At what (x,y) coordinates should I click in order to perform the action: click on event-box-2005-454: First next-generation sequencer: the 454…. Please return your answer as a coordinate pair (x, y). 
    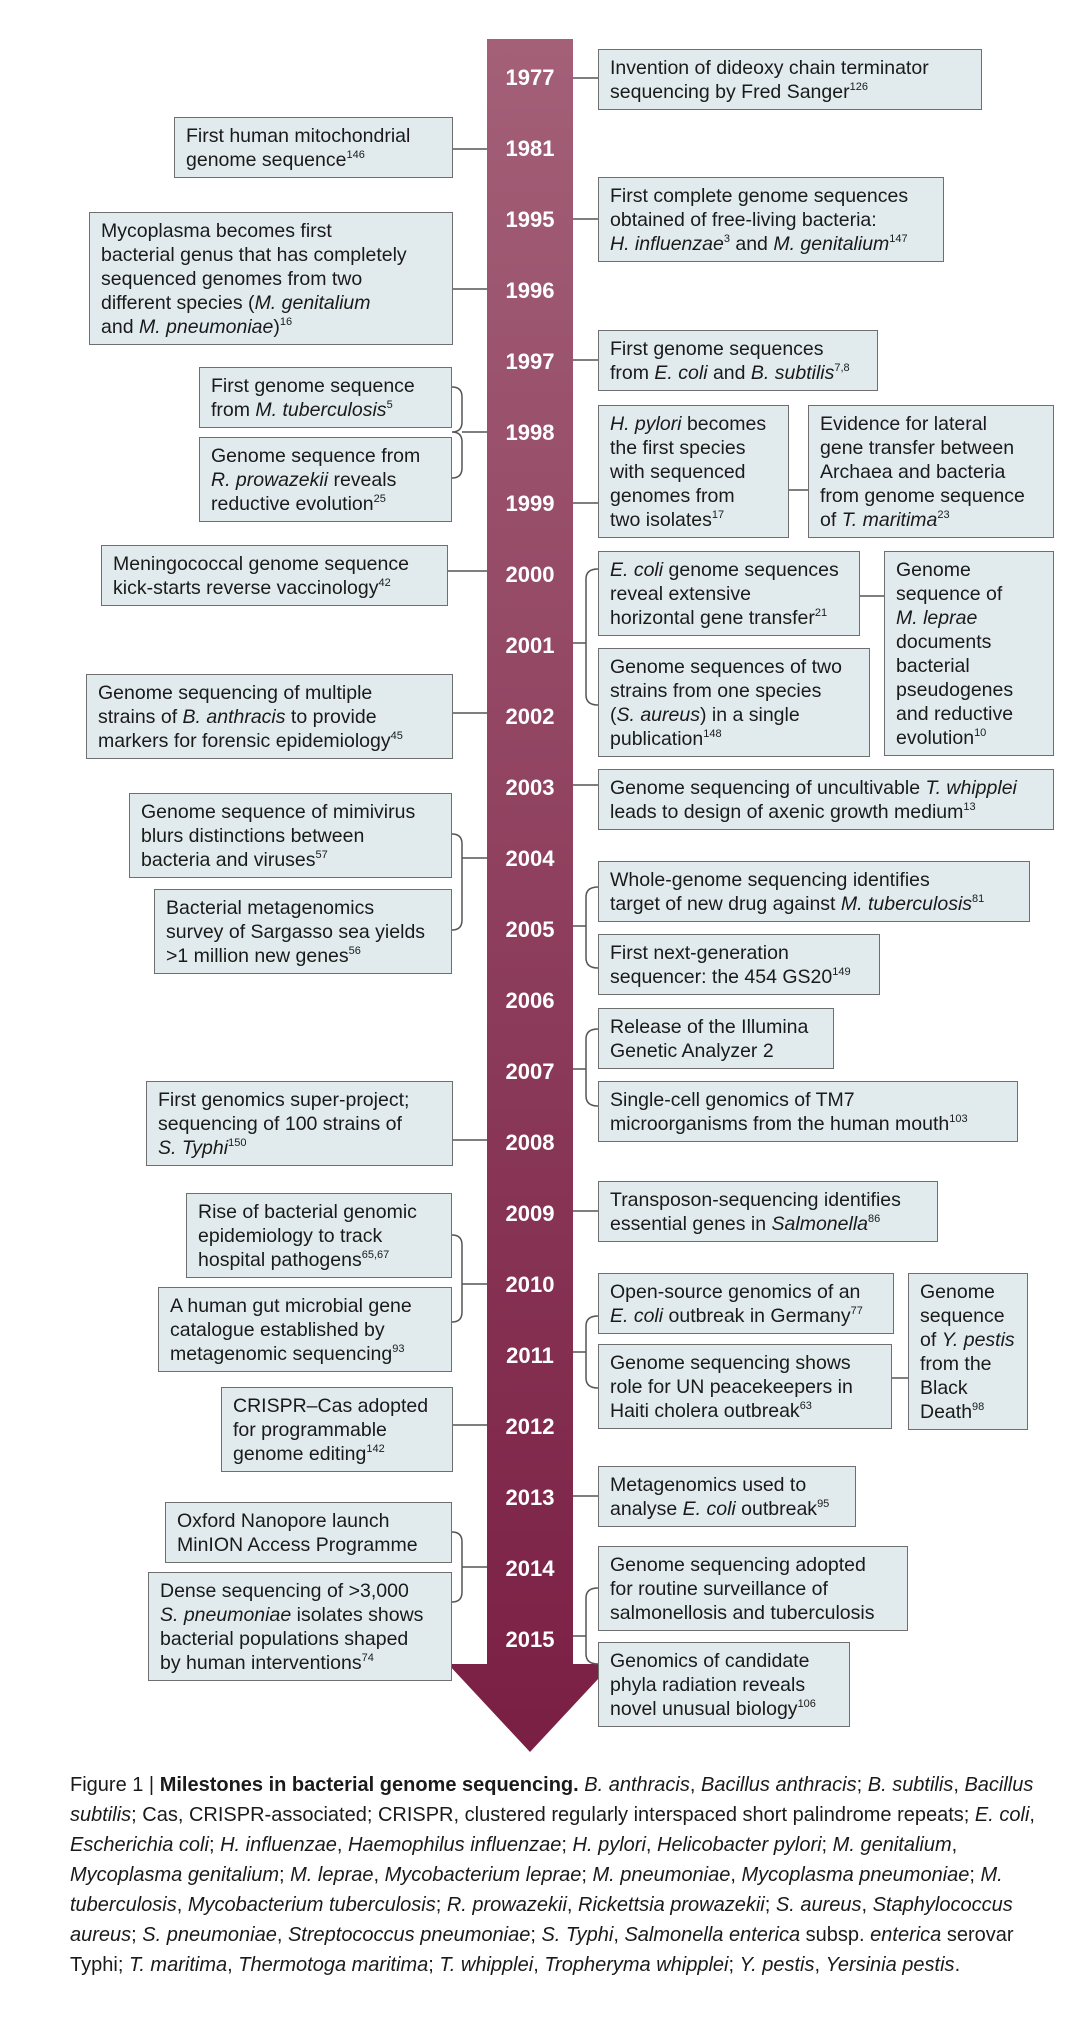
    Looking at the image, I should click on (739, 964).